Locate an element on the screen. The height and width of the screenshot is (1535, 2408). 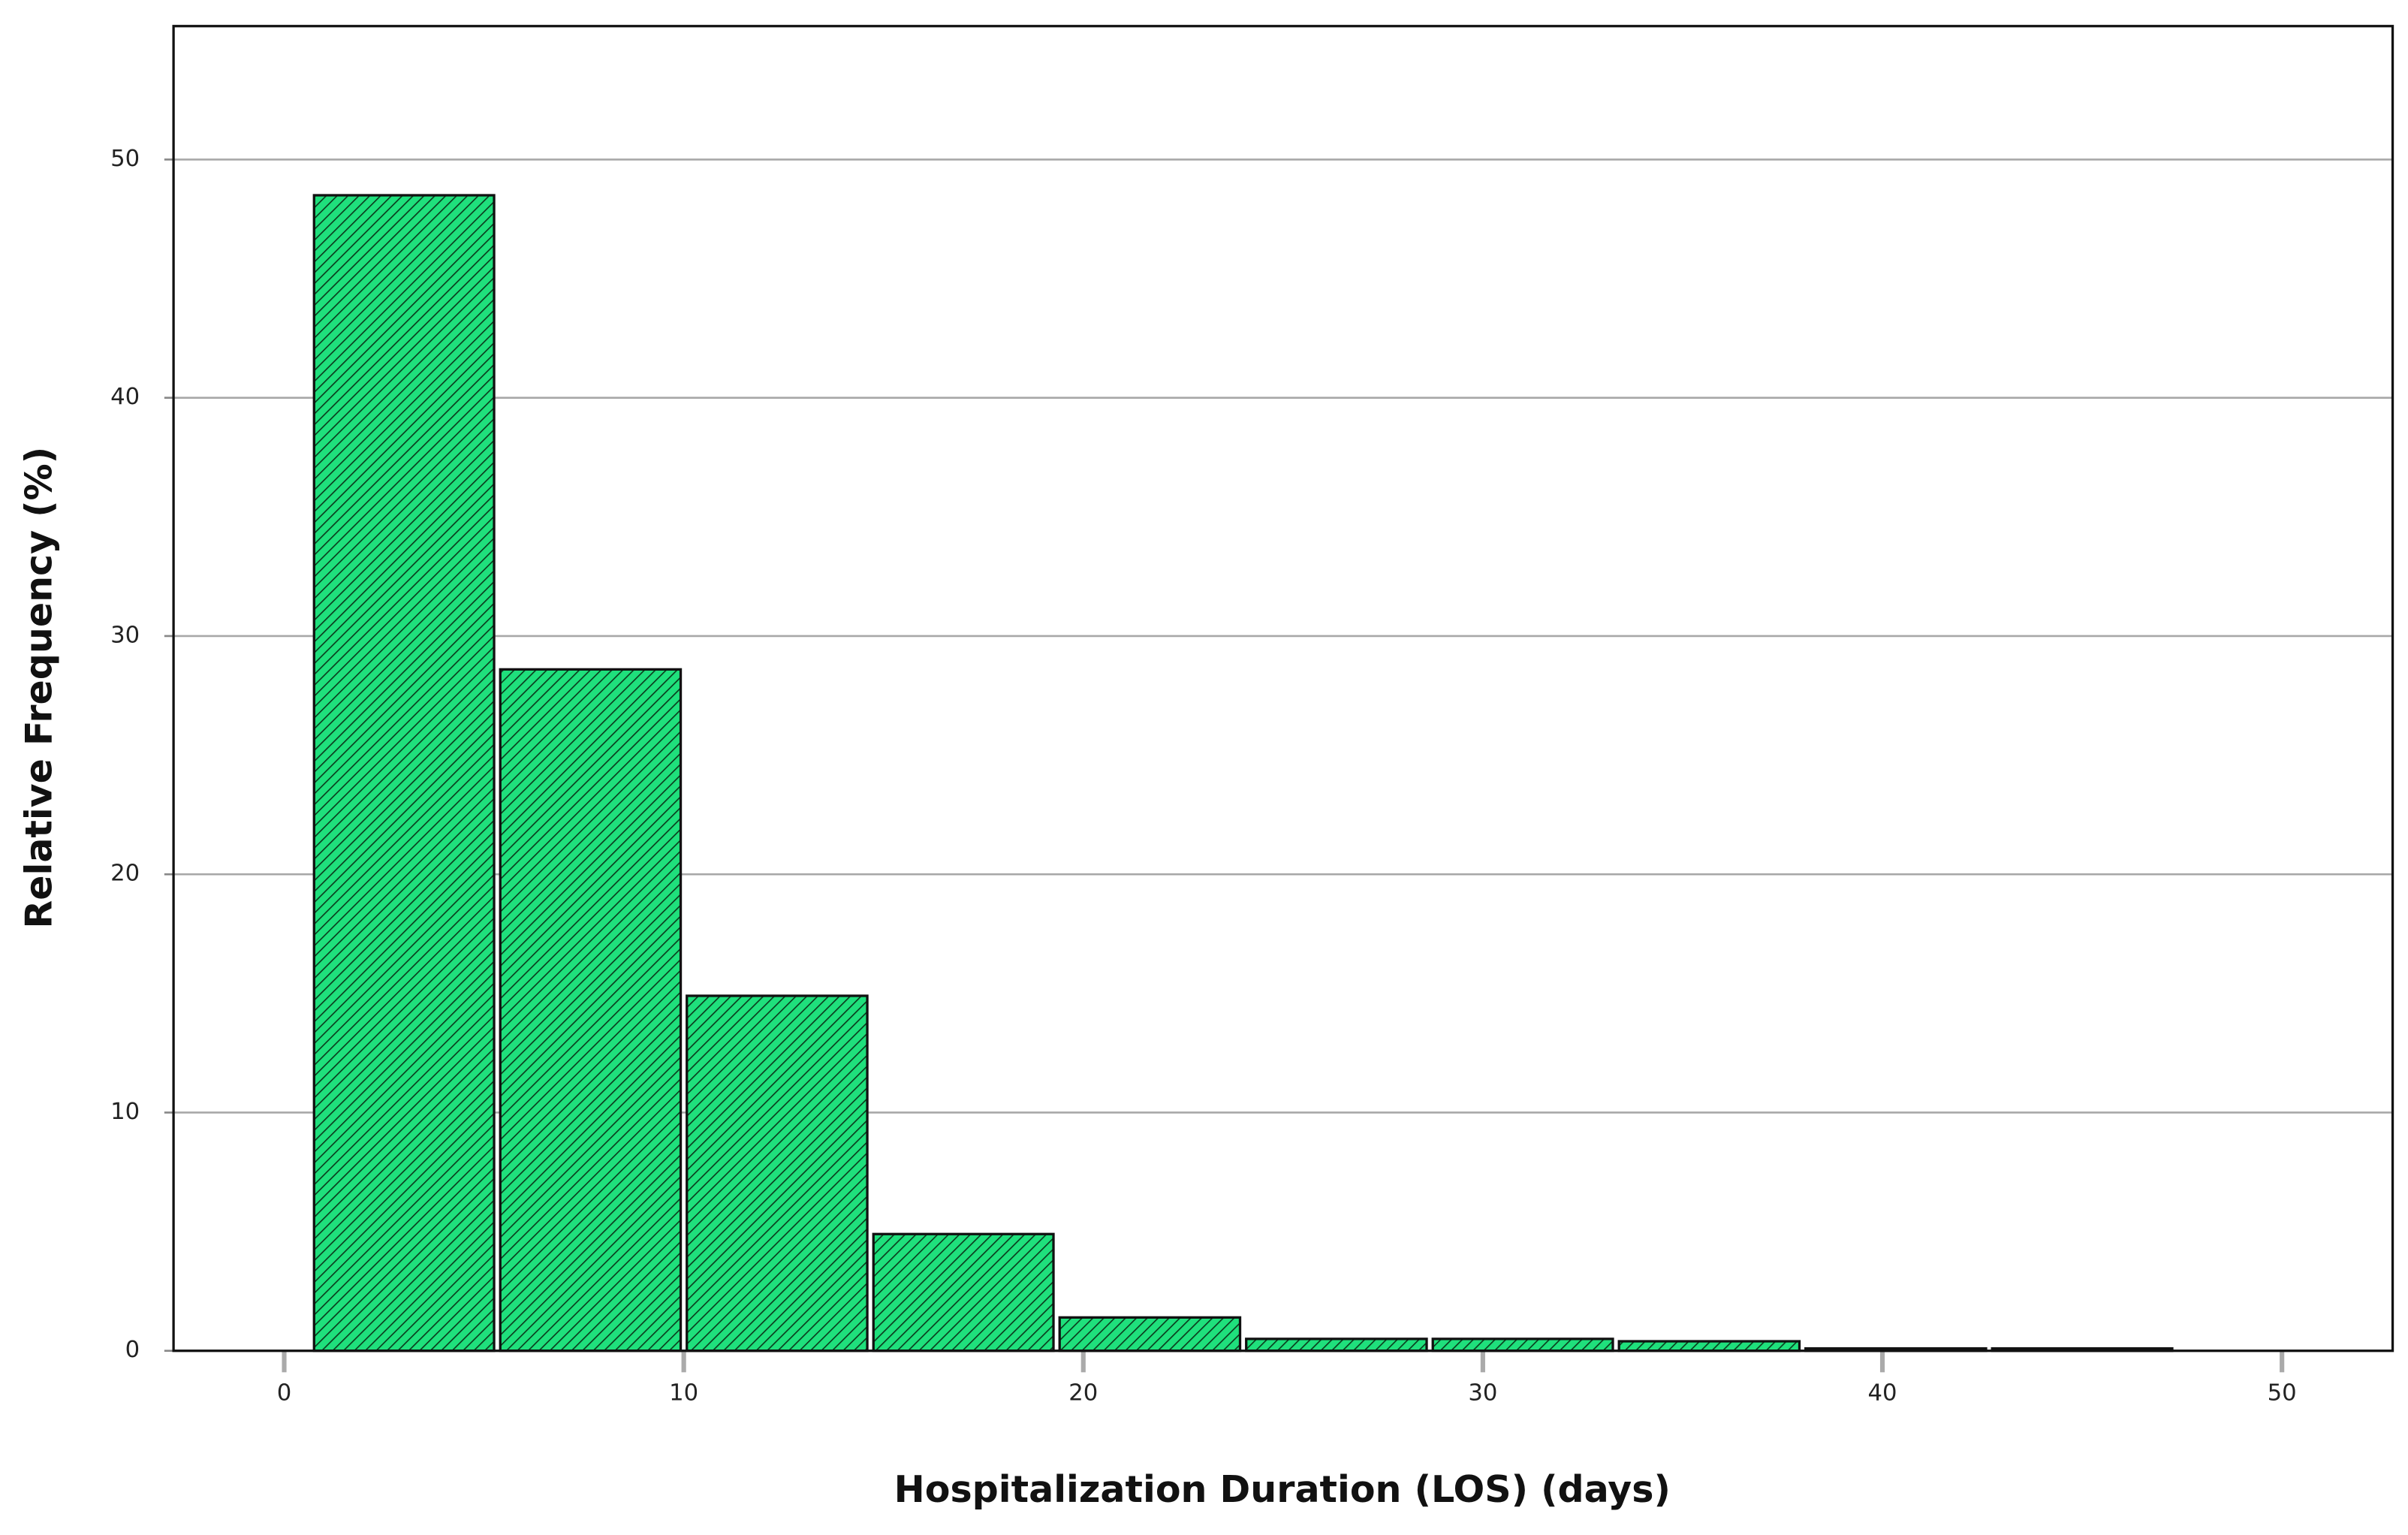
x-tick-label: 0 is located at coordinates (284, 1393).